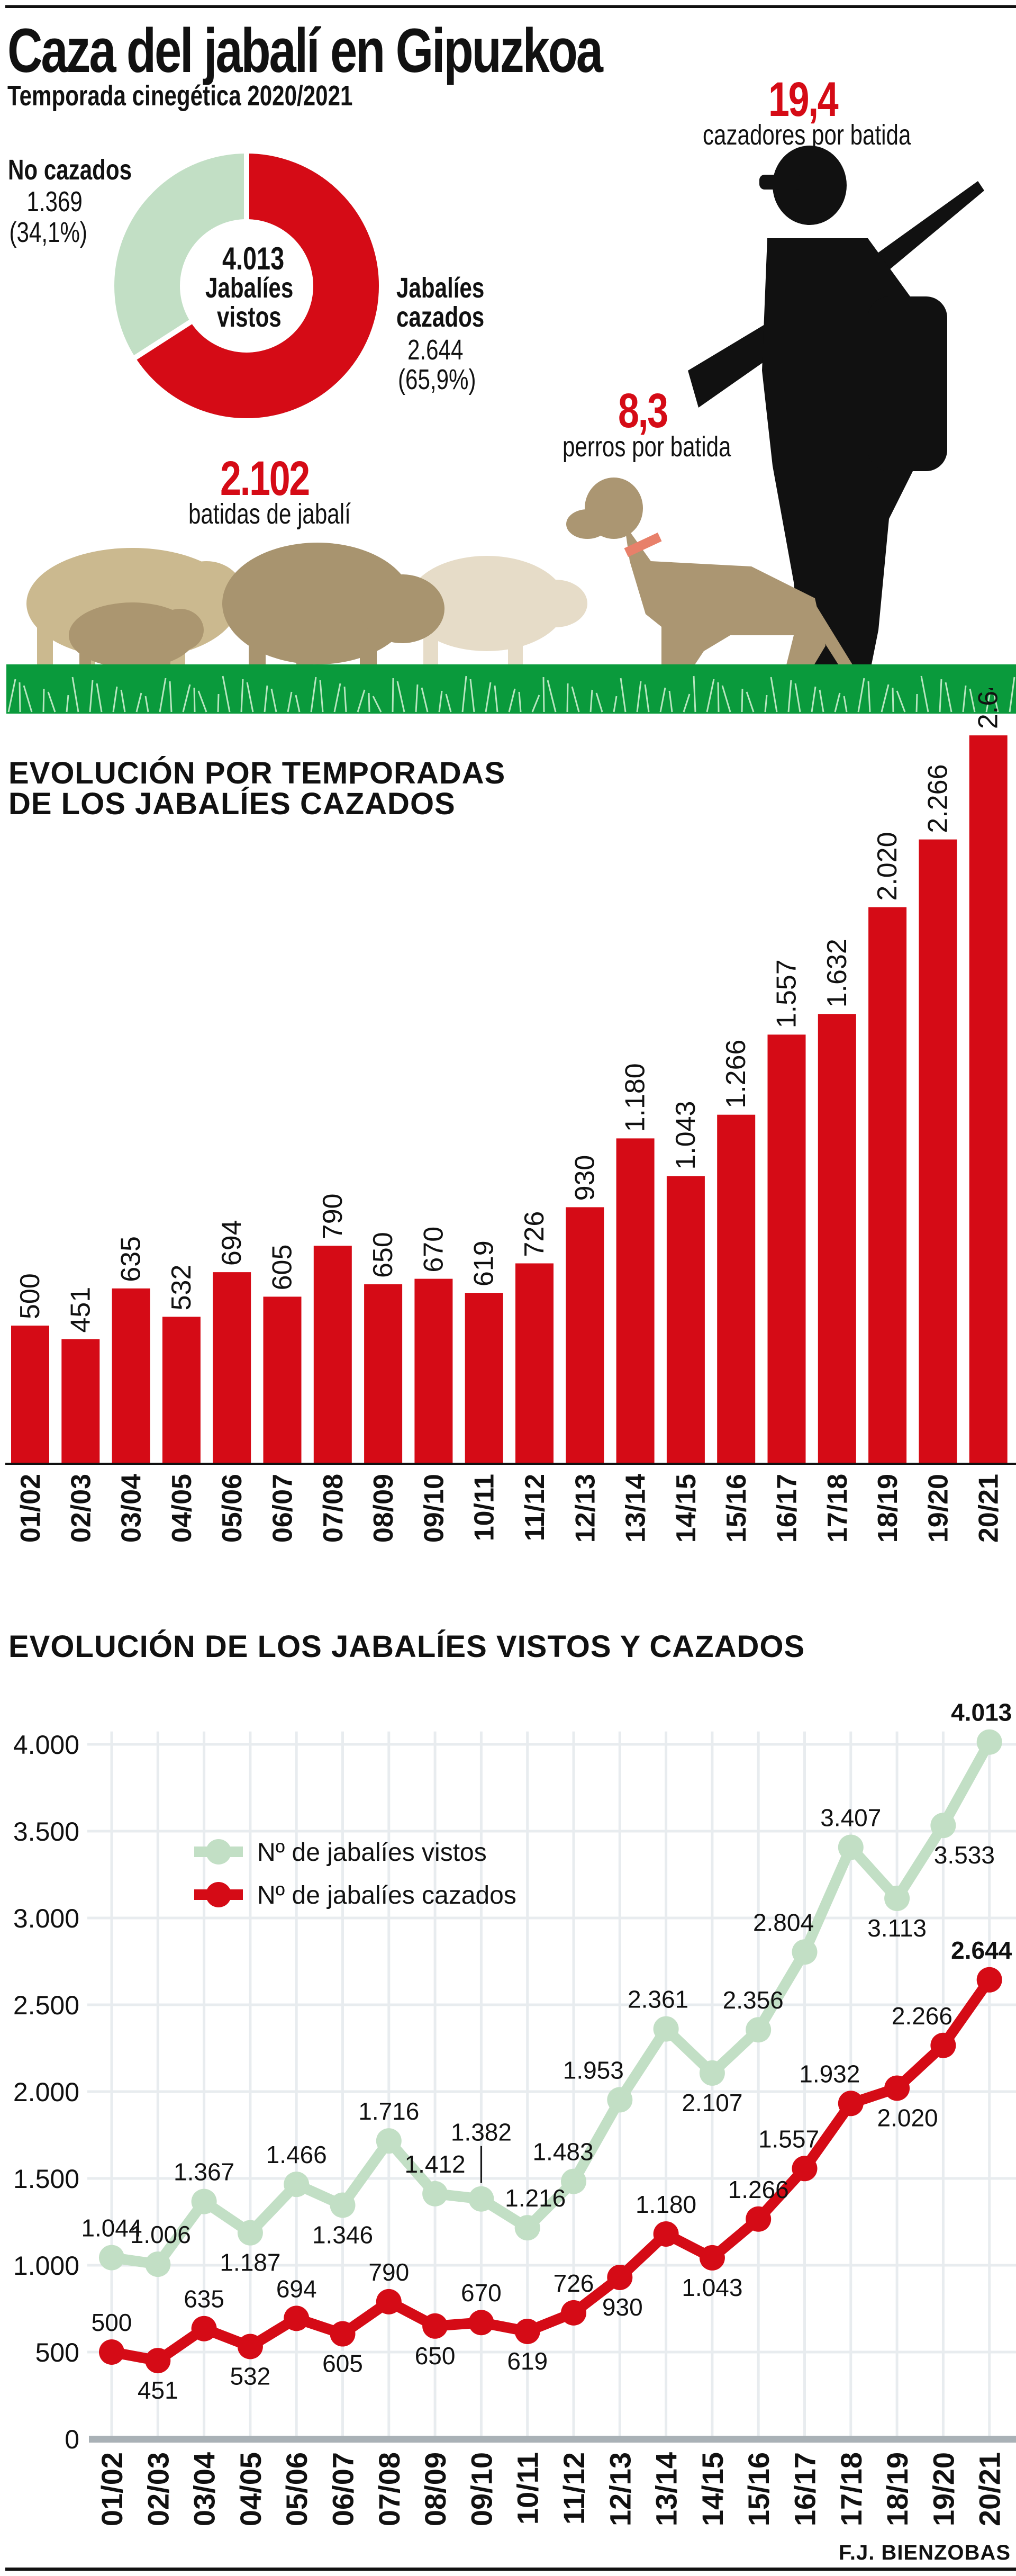 The width and height of the screenshot is (1016, 2576). What do you see at coordinates (204, 2172) in the screenshot?
I see `data-label: 1.367` at bounding box center [204, 2172].